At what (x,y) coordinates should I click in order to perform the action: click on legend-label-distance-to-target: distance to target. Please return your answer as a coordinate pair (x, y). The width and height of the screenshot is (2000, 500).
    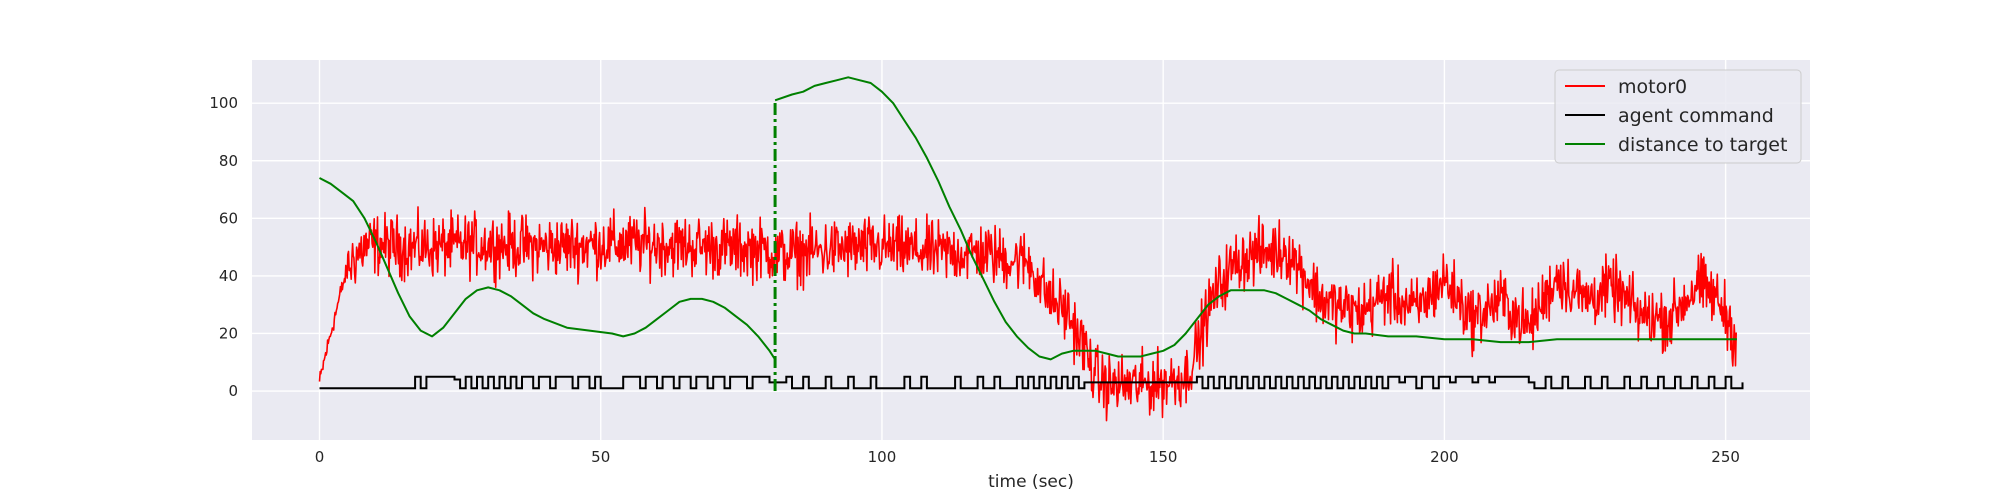
    Looking at the image, I should click on (1702, 145).